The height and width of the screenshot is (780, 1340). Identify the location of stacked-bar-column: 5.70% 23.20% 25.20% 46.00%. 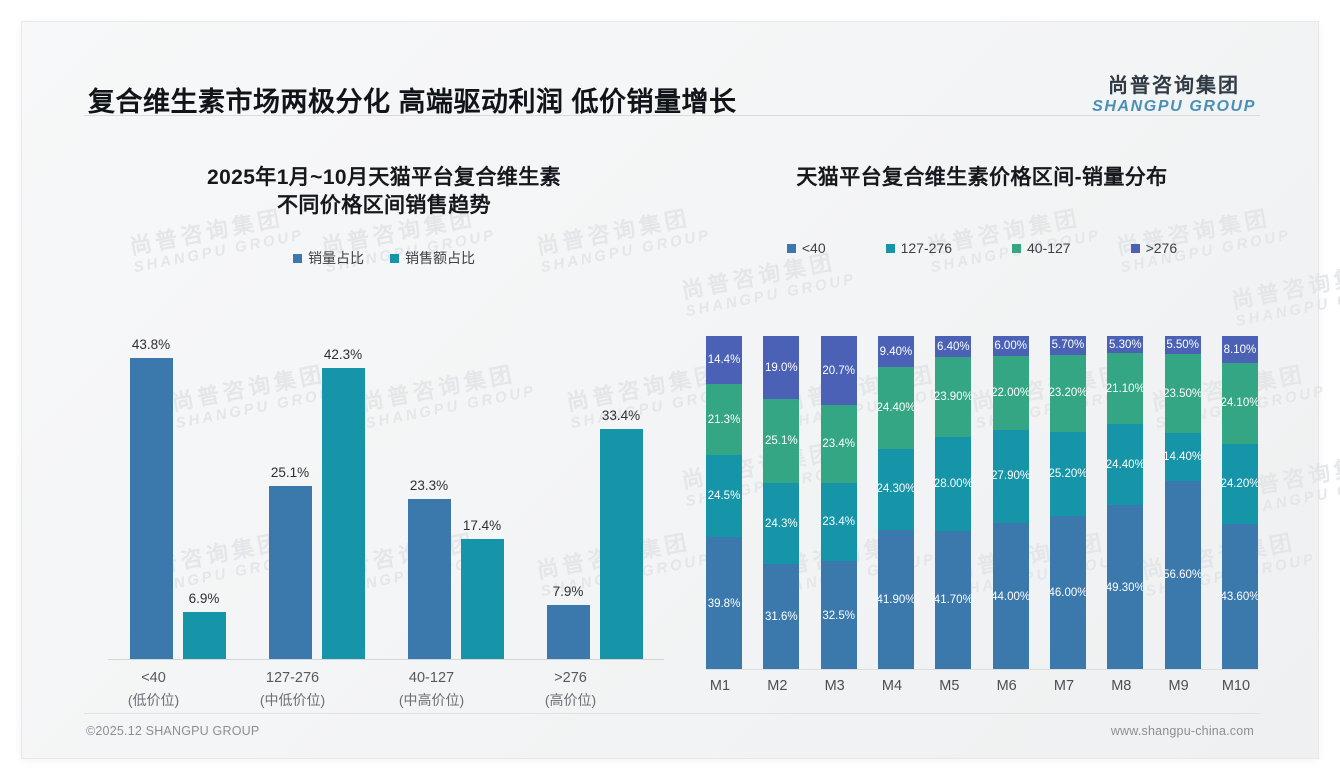
(1067, 500).